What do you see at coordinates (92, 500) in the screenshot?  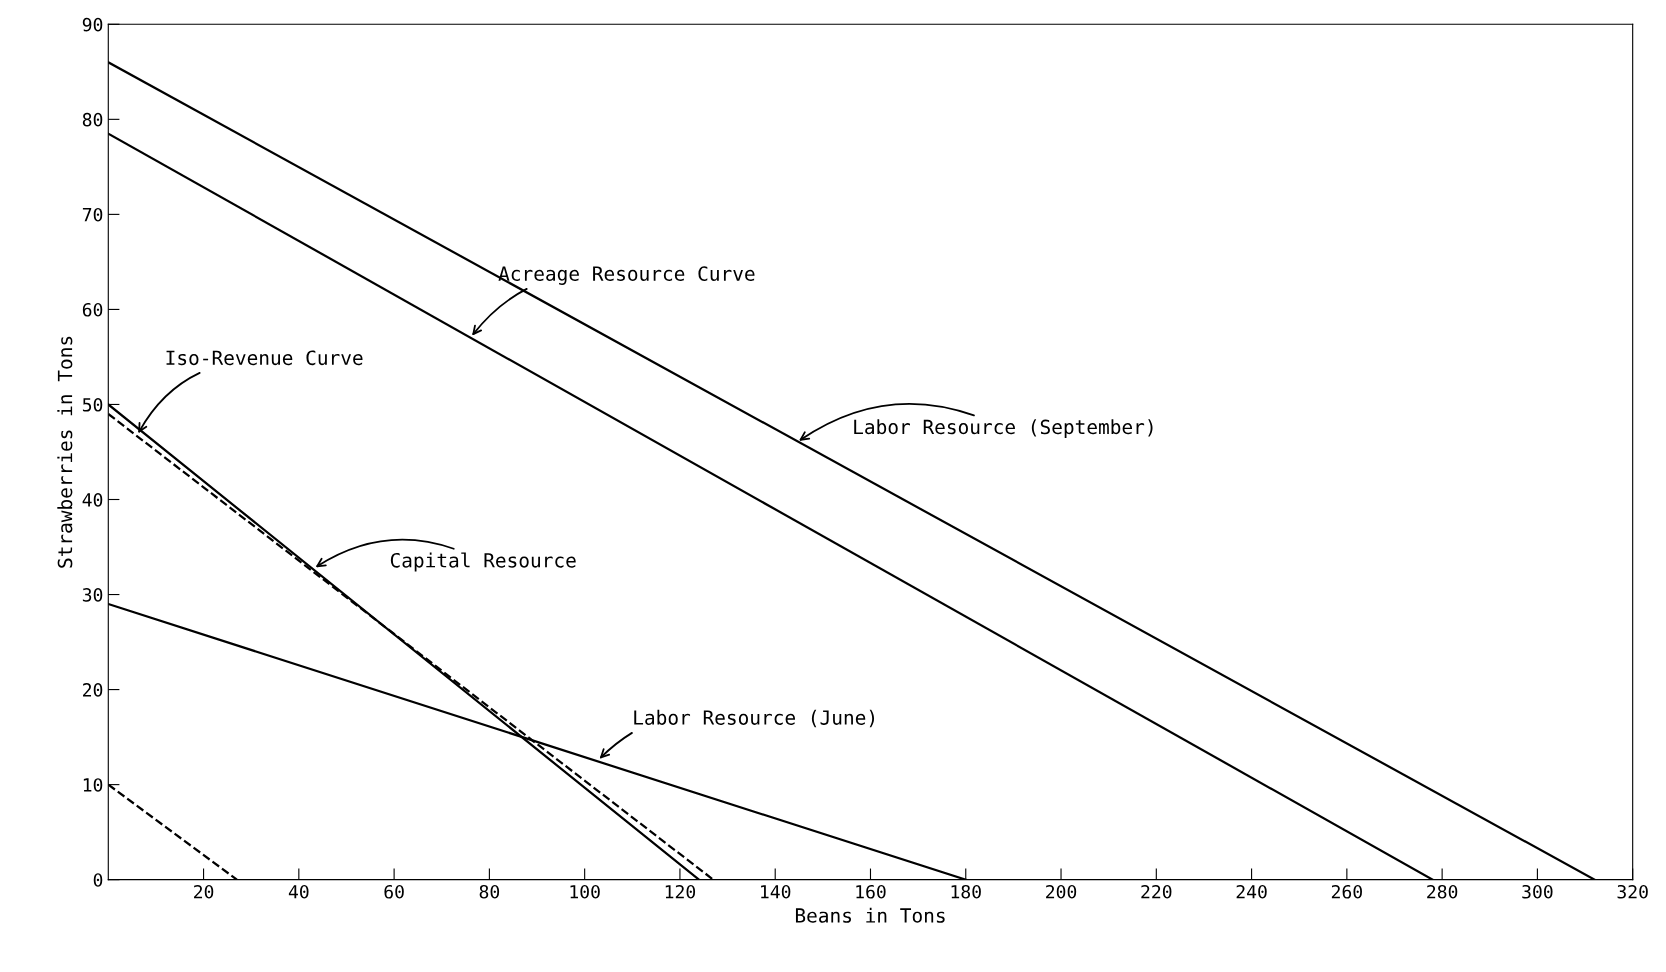 I see `y-tick-label: 40` at bounding box center [92, 500].